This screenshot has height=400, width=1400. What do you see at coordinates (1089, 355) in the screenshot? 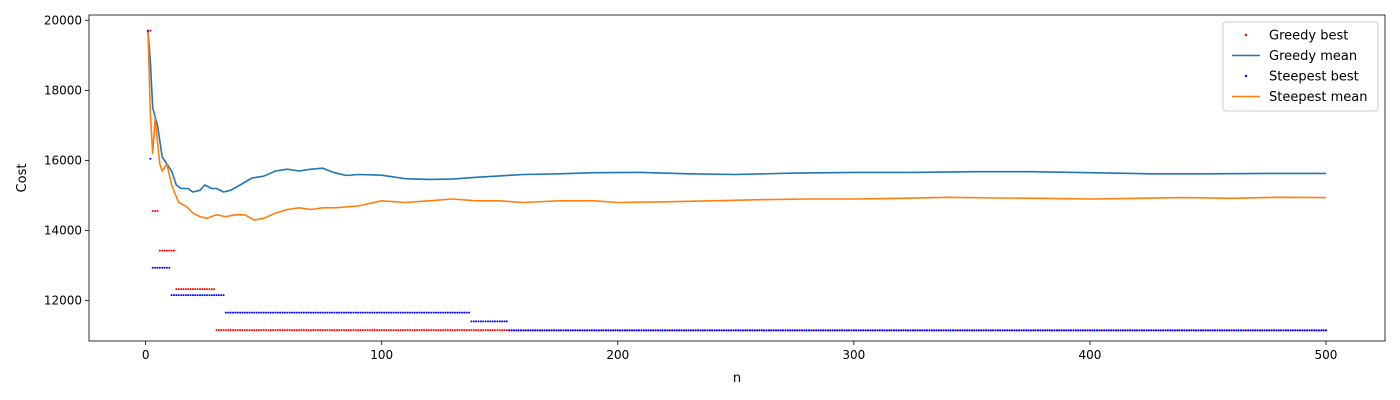
I see `x-tick-label: 400` at bounding box center [1089, 355].